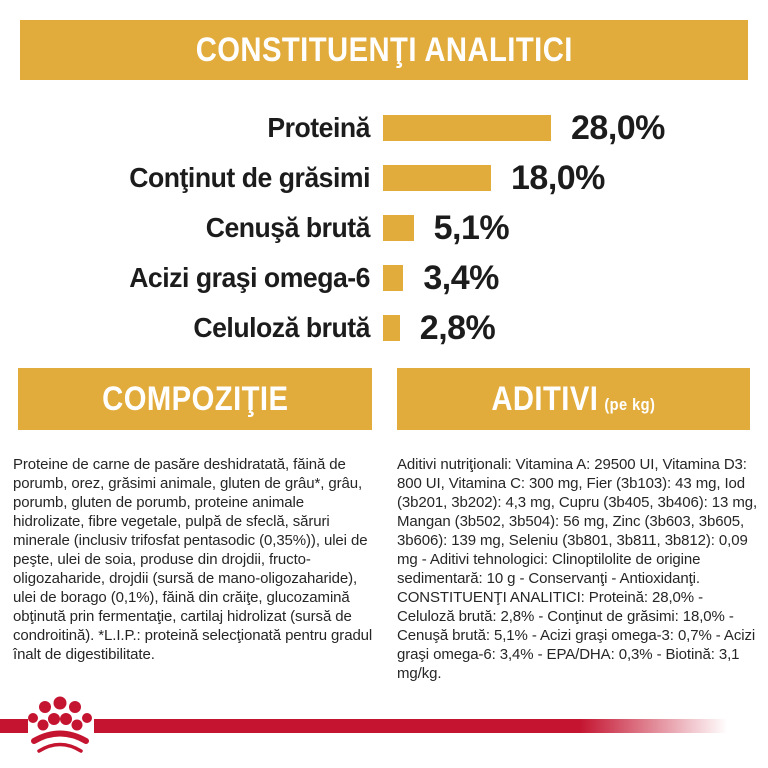 This screenshot has height=768, width=768. Describe the element at coordinates (431, 726) in the screenshot. I see `footer-red-stripe-right` at that location.